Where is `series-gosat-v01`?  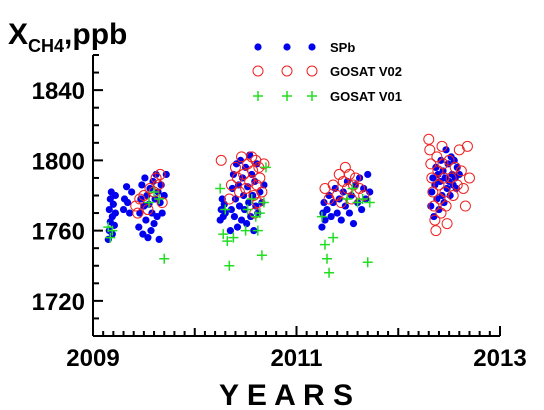
series-gosat-v01 is located at coordinates (239, 220).